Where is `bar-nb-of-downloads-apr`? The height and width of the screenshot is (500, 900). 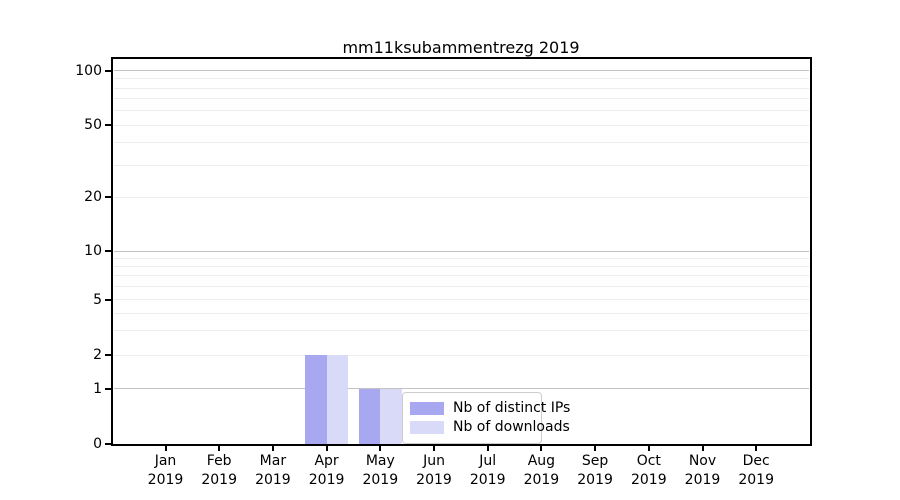 bar-nb-of-downloads-apr is located at coordinates (337, 399).